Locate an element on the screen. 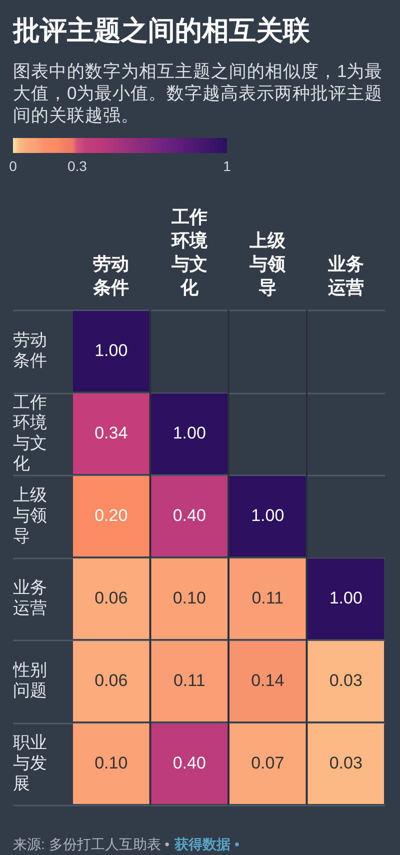 The image size is (400, 855). data-label: 0.07 is located at coordinates (267, 762).